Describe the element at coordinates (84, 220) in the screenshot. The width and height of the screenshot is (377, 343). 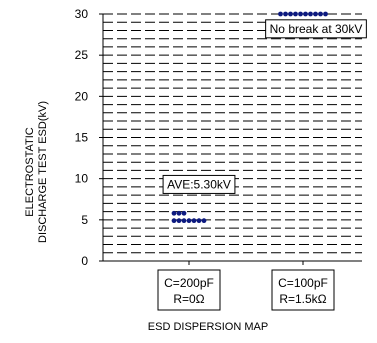
I see `y-tick-label: 5` at that location.